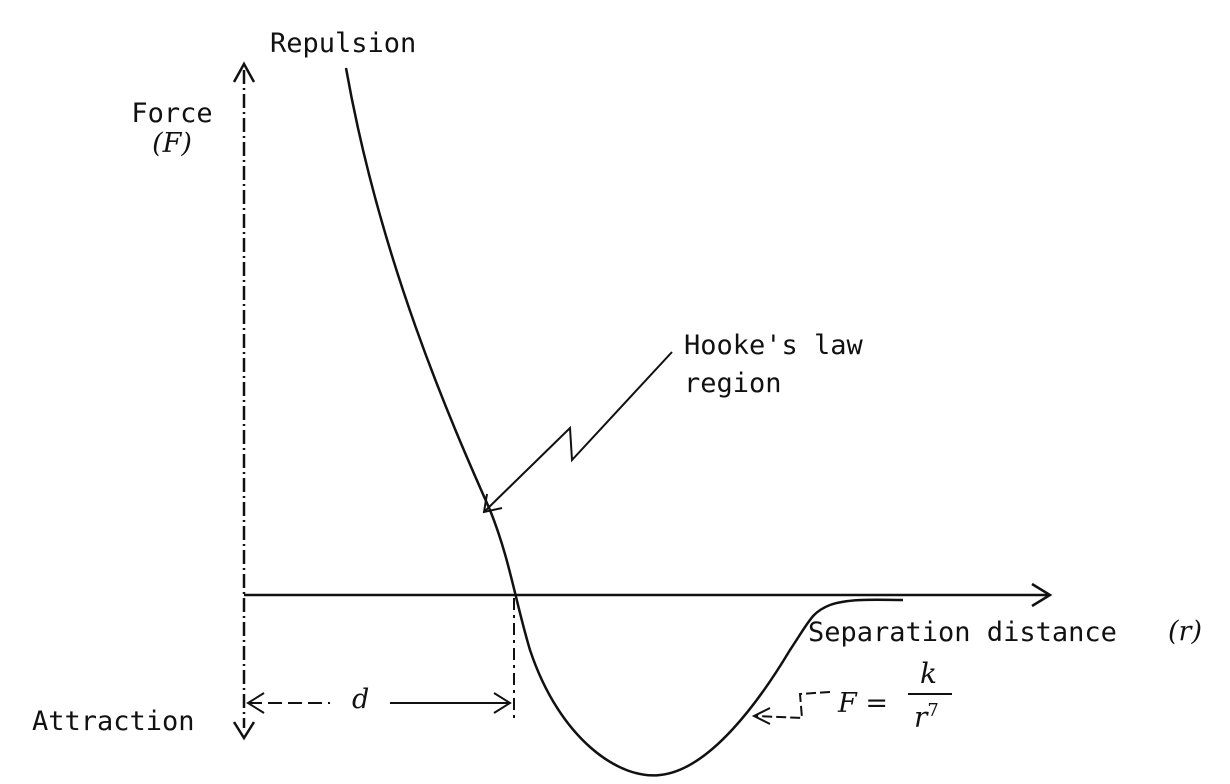  I want to click on formula-denominator: r7, so click(926, 716).